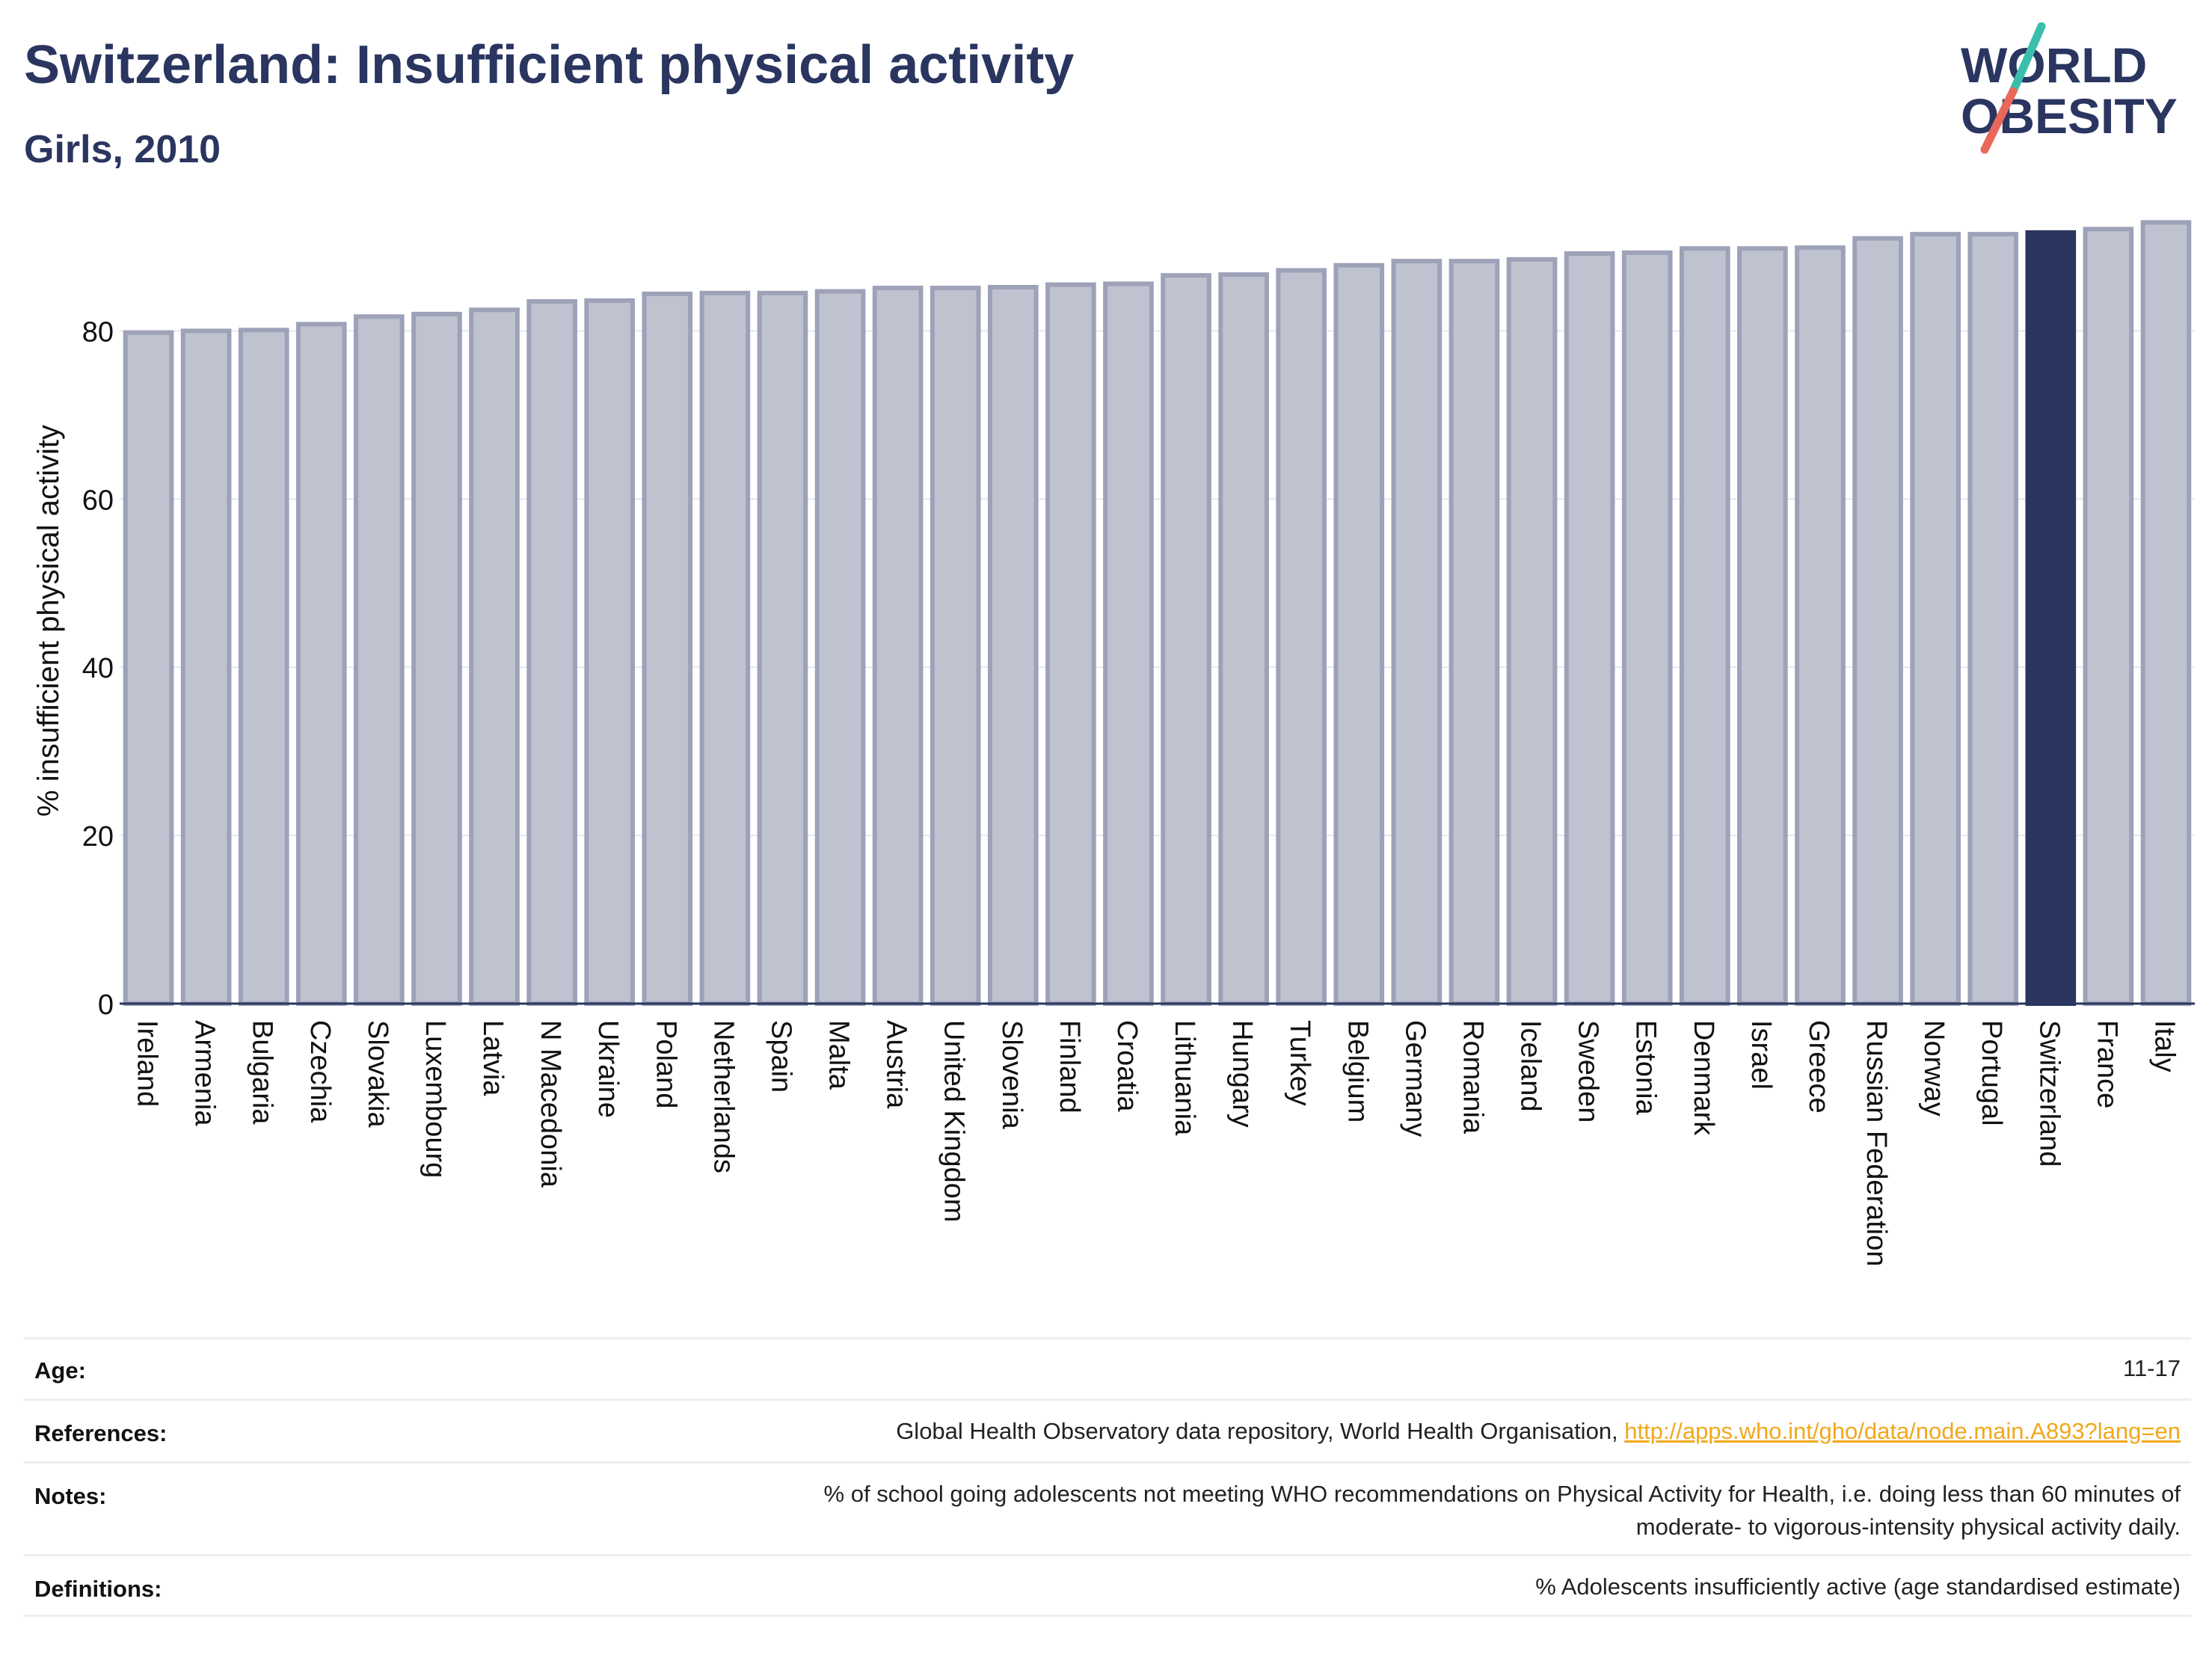 Image resolution: width=2212 pixels, height=1655 pixels. I want to click on x-tick-label: Luxembourg, so click(435, 1099).